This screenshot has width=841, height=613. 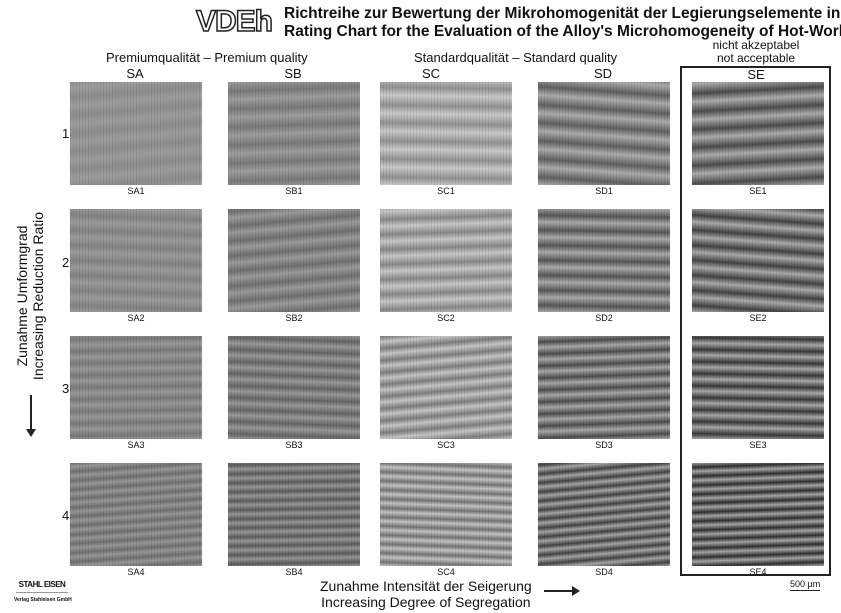 I want to click on micrograph-sd4, so click(x=604, y=514).